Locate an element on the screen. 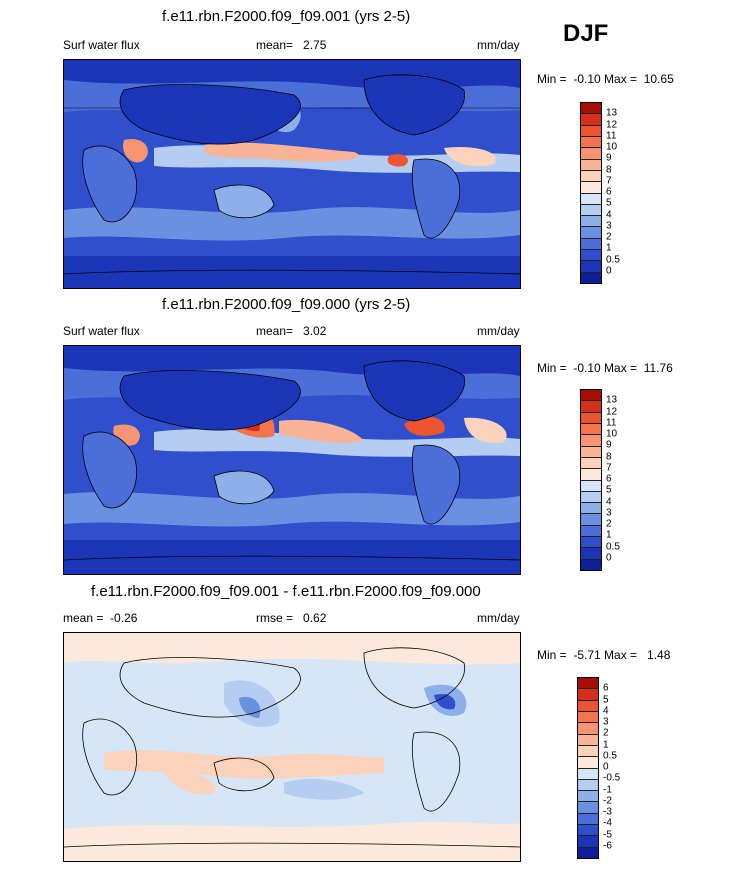 This screenshot has height=872, width=733. colorbar-tick-label: -3 is located at coordinates (607, 812).